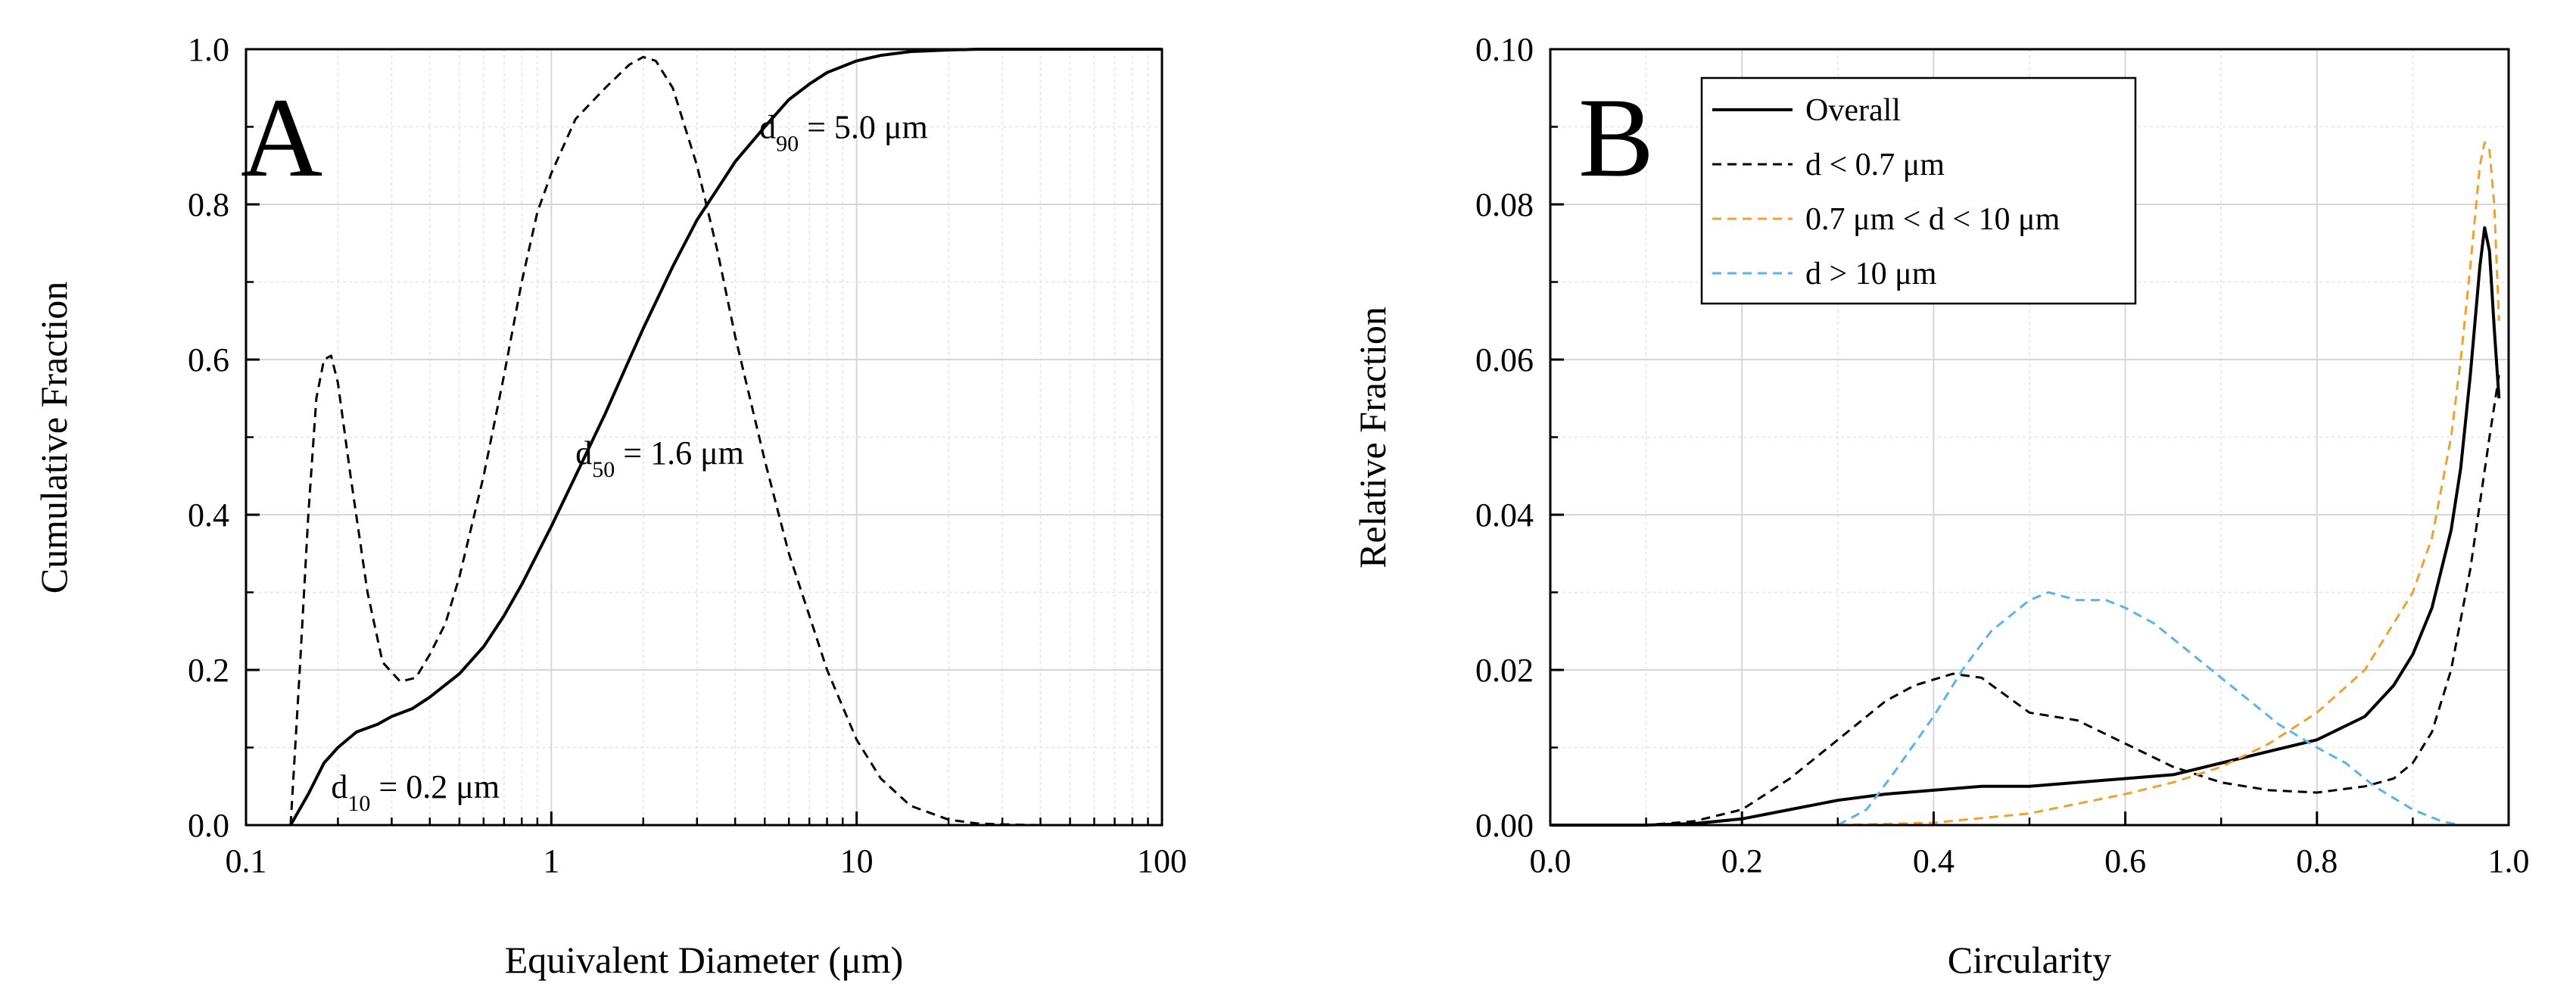  What do you see at coordinates (208, 204) in the screenshot?
I see `panel-a-ytick-label: 0.8` at bounding box center [208, 204].